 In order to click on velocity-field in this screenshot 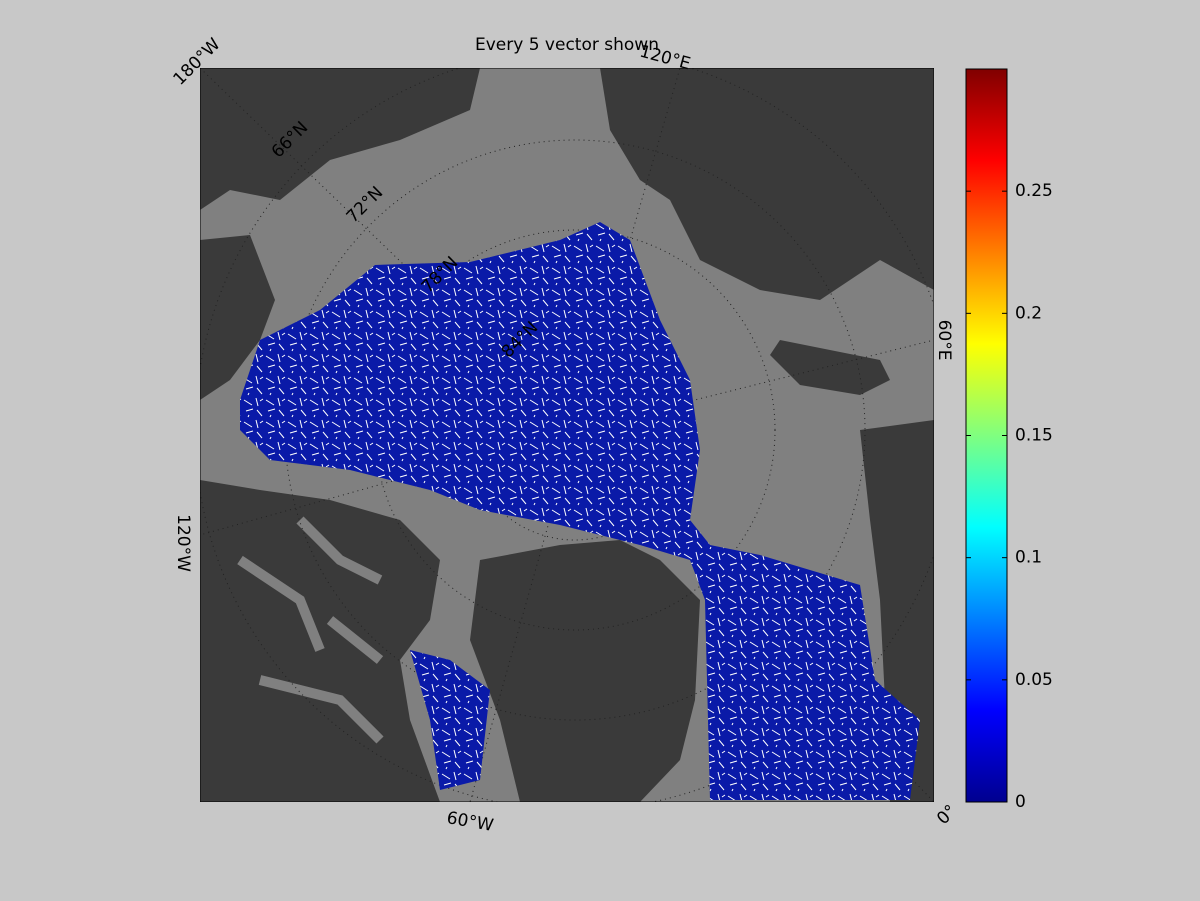, I will do `click(450, 720)`.